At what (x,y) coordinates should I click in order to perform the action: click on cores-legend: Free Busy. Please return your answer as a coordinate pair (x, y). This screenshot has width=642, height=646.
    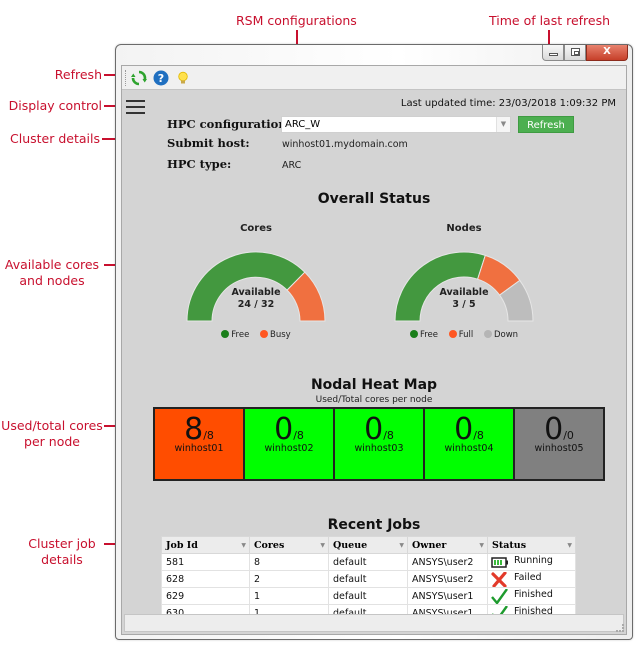
    Looking at the image, I should click on (256, 335).